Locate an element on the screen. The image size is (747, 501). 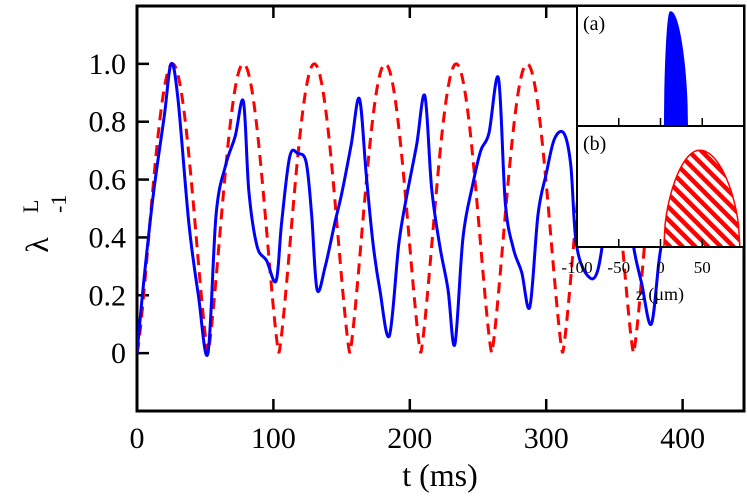
inset-panels: (a) (b) is located at coordinates (662, 129).